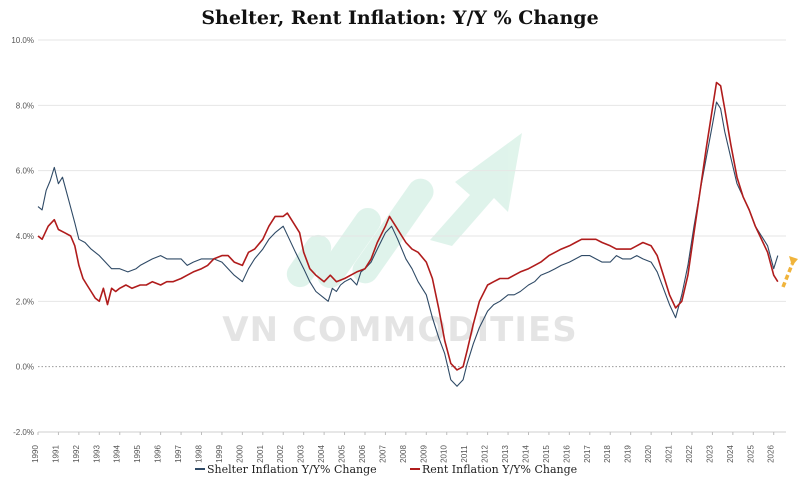 This screenshot has width=800, height=485. Describe the element at coordinates (239, 454) in the screenshot. I see `x-tick-label: 2000` at that location.